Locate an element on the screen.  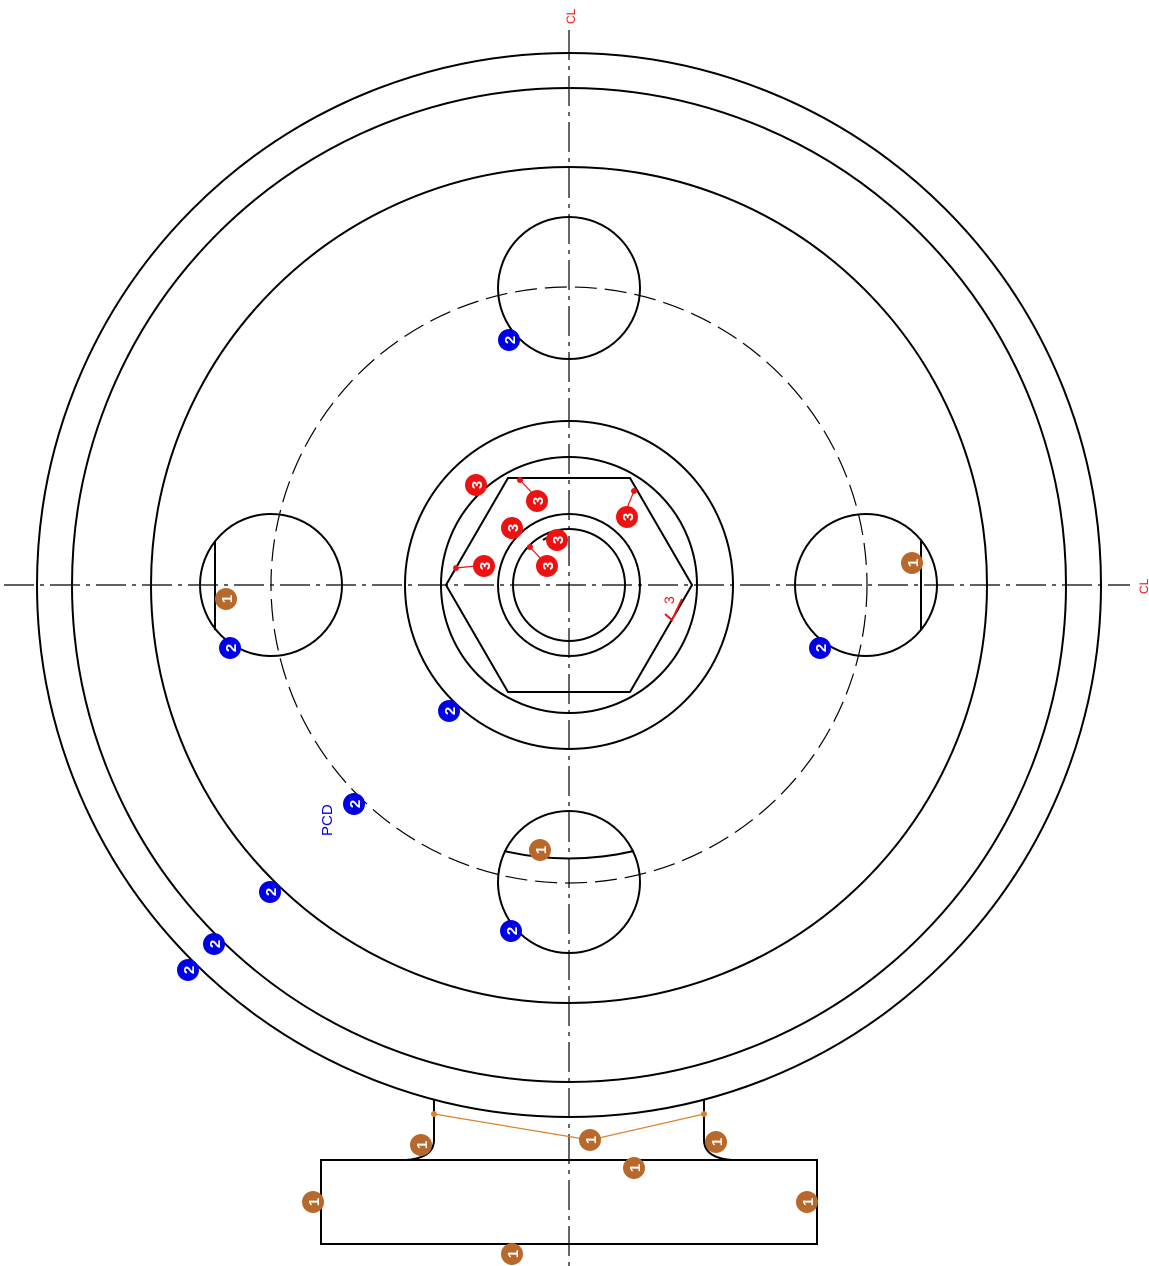
weld-fillet-right is located at coordinates (718, 1130).